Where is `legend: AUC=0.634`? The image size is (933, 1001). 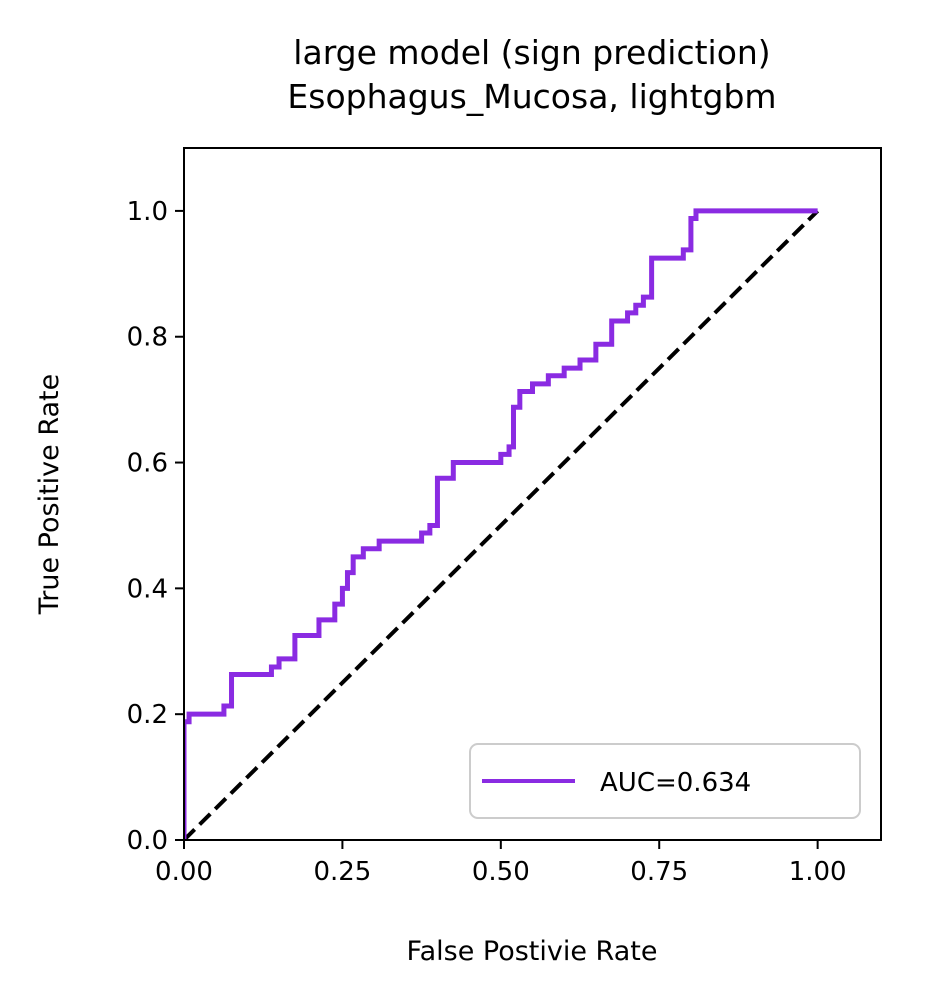 legend: AUC=0.634 is located at coordinates (665, 781).